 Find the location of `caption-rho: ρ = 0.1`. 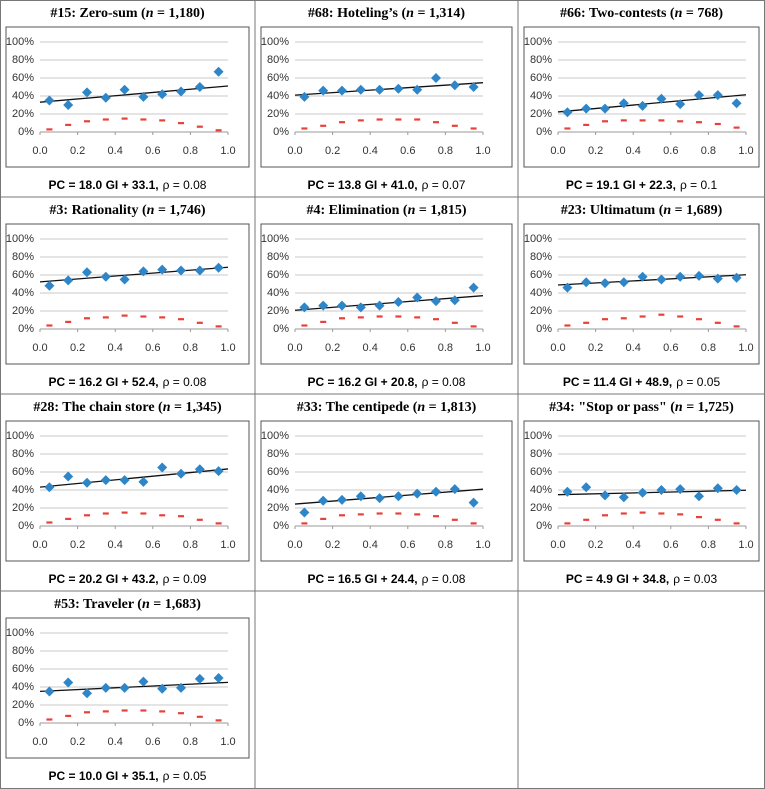

caption-rho: ρ = 0.1 is located at coordinates (699, 185).